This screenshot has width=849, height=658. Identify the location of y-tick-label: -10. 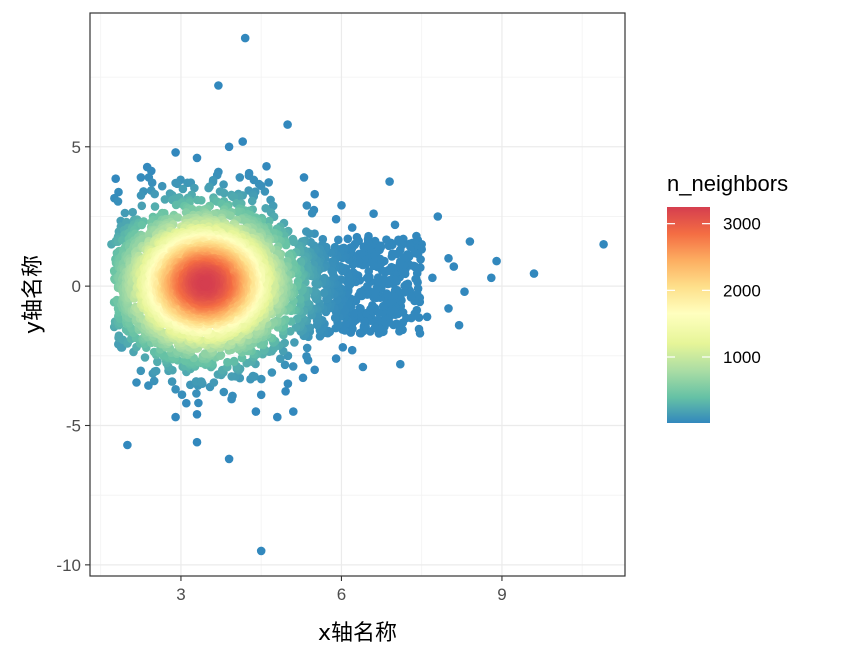
(68, 565).